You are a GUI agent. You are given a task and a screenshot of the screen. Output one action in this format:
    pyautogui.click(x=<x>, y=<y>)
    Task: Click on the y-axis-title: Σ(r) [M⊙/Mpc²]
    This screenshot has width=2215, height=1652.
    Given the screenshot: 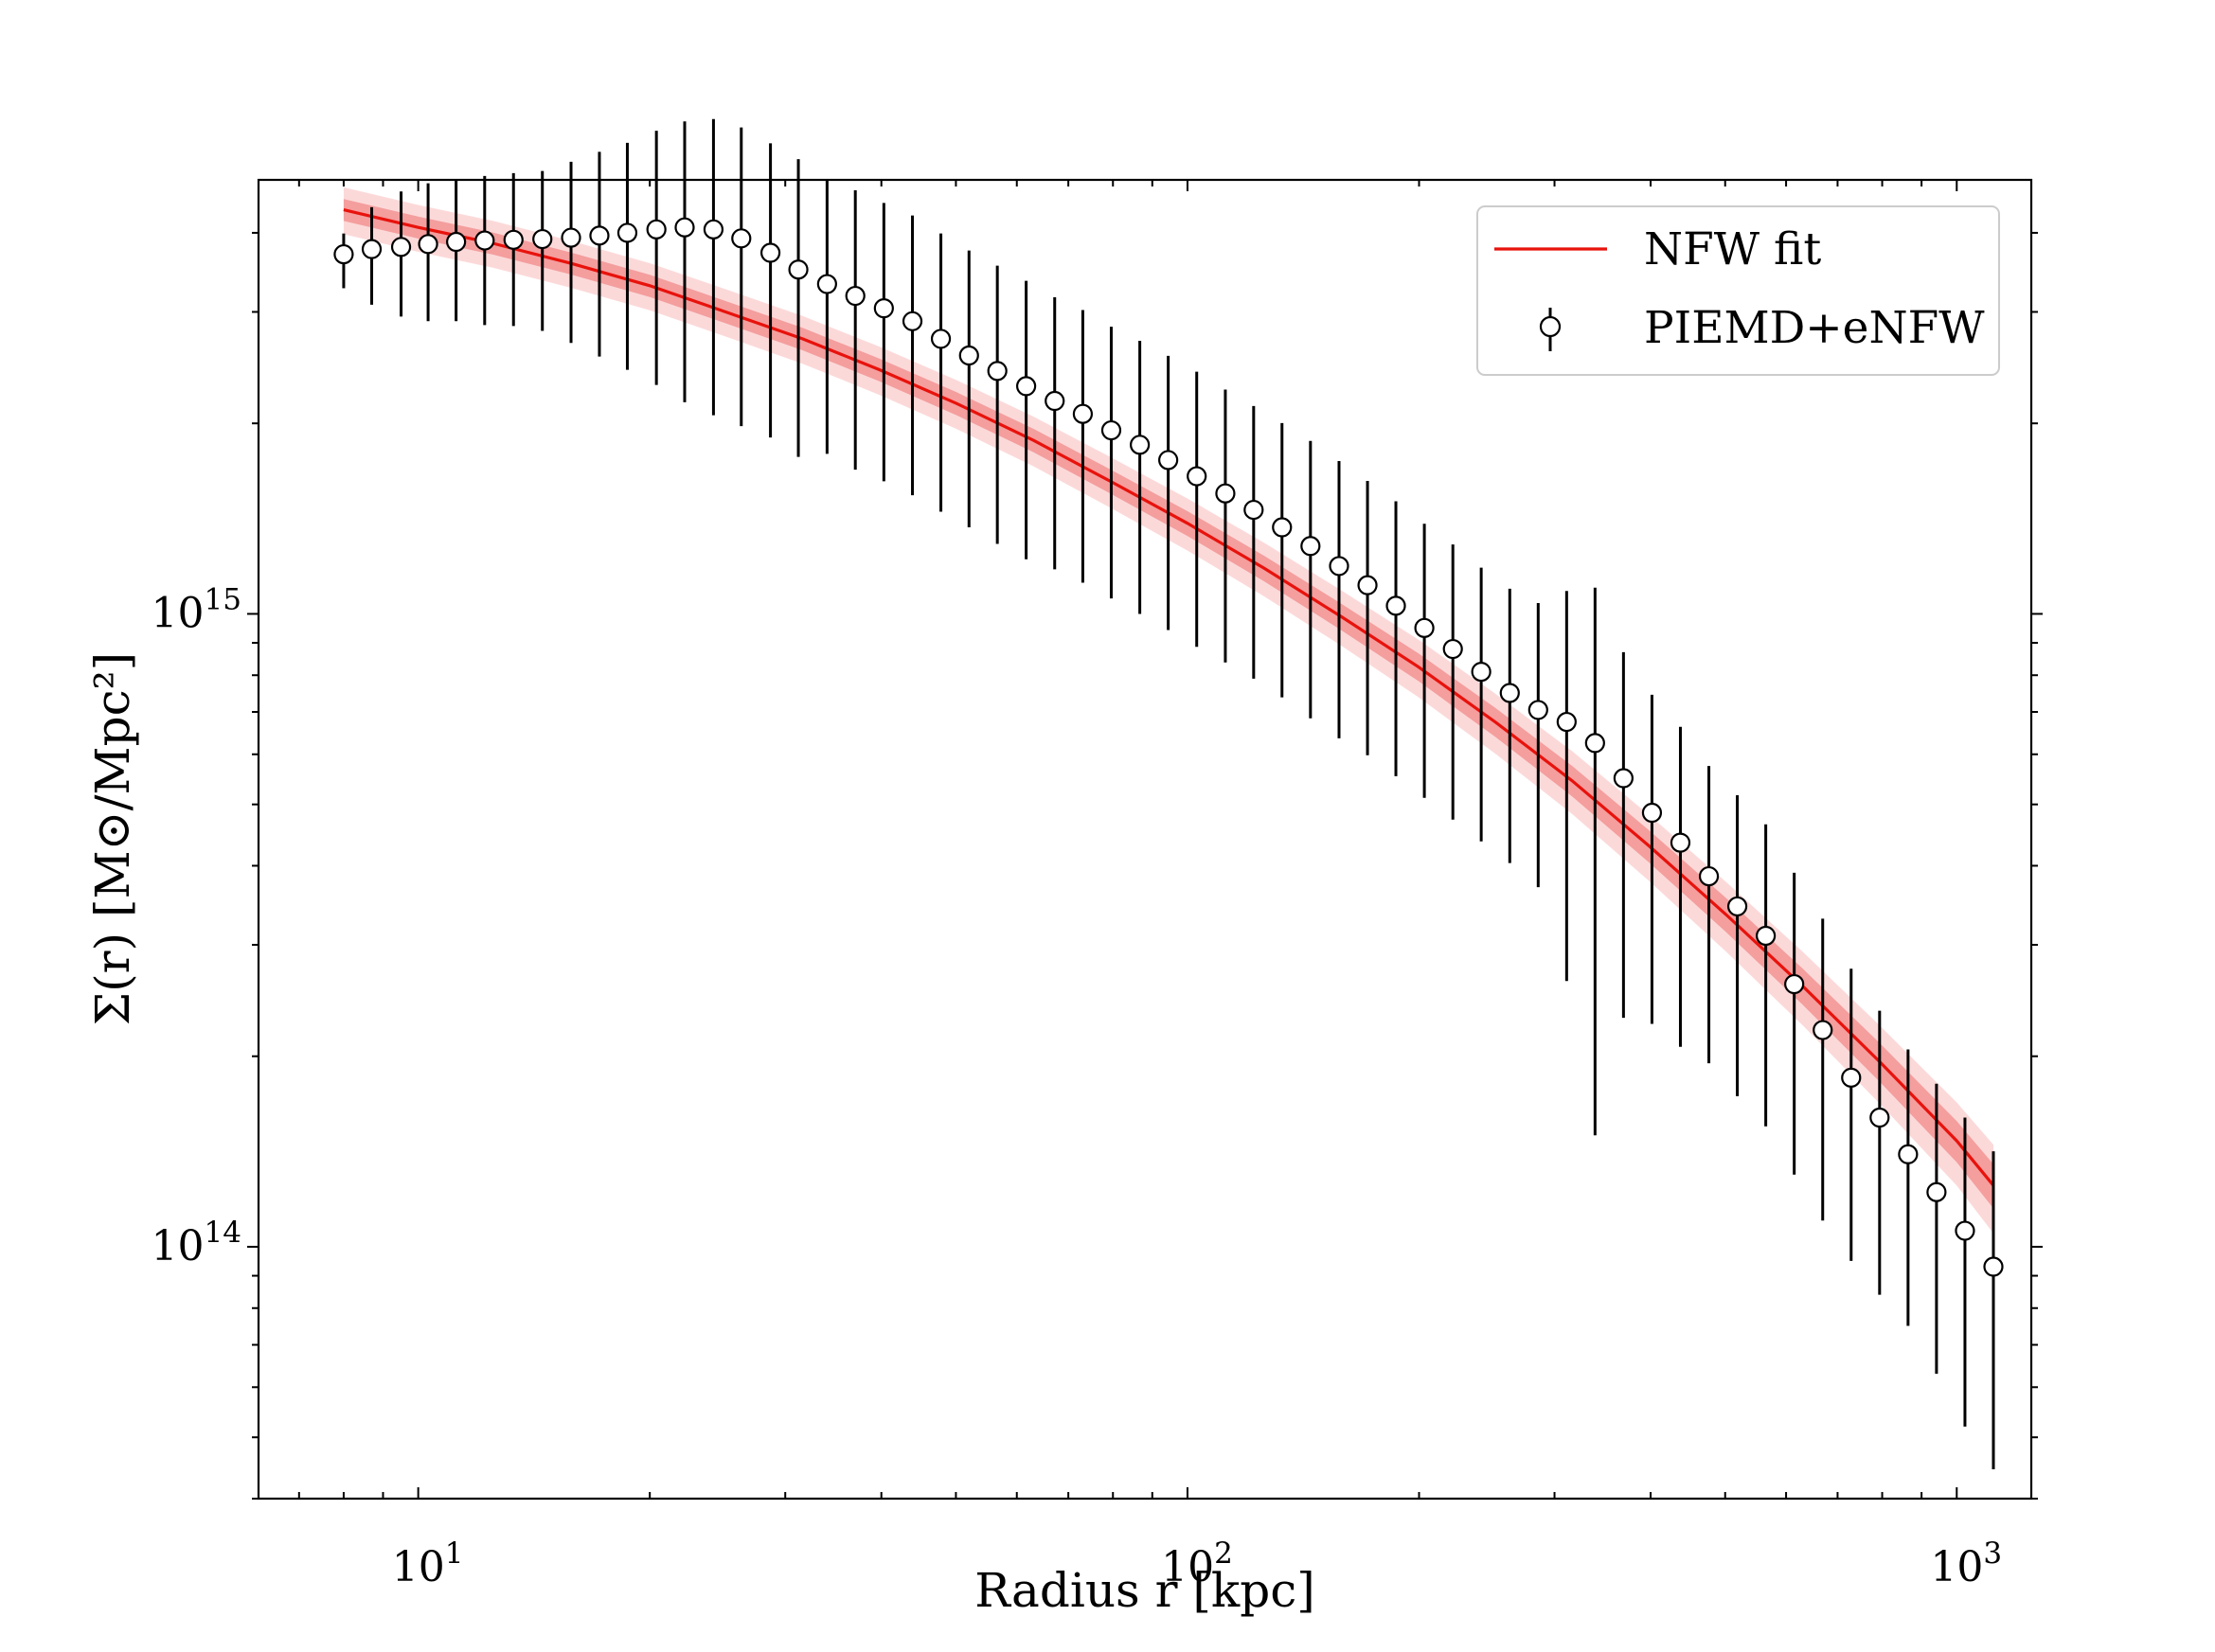 What is the action you would take?
    pyautogui.click(x=112, y=838)
    